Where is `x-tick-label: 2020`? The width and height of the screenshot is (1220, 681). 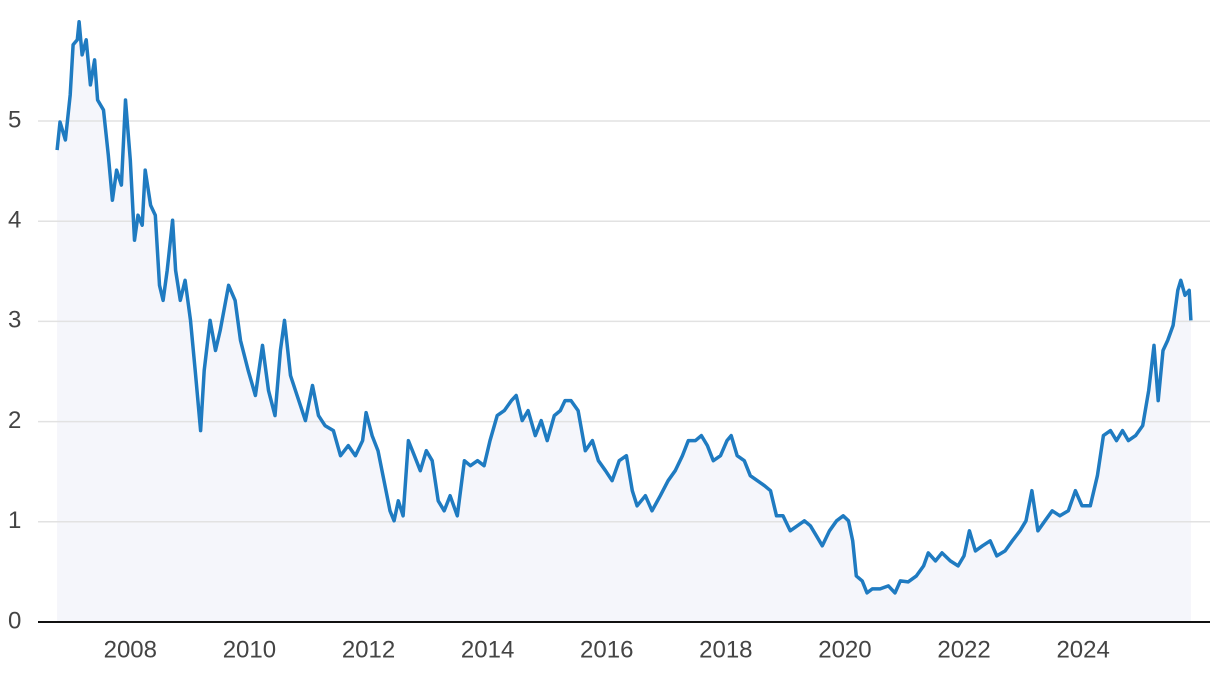
x-tick-label: 2020 is located at coordinates (844, 649).